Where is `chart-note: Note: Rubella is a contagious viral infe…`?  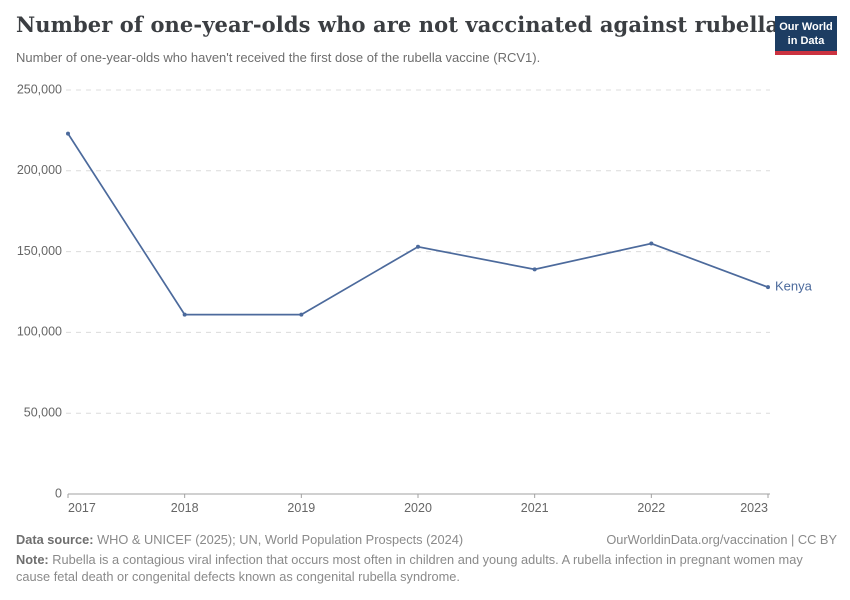
chart-note: Note: Rubella is a contagious viral infe… is located at coordinates (423, 568).